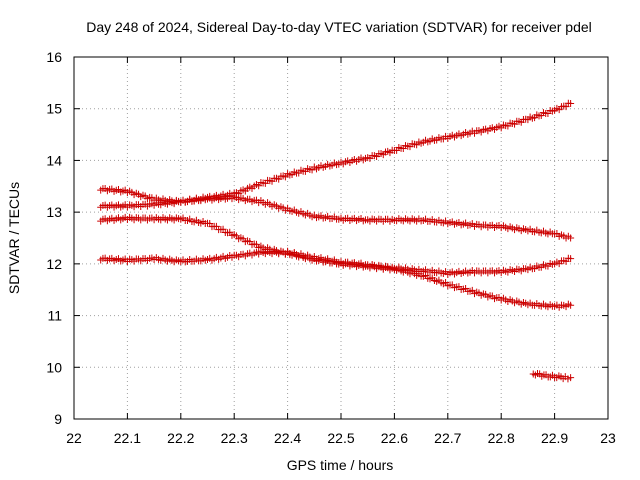 This screenshot has height=480, width=640. What do you see at coordinates (394, 438) in the screenshot?
I see `x-tick-label: 22.6` at bounding box center [394, 438].